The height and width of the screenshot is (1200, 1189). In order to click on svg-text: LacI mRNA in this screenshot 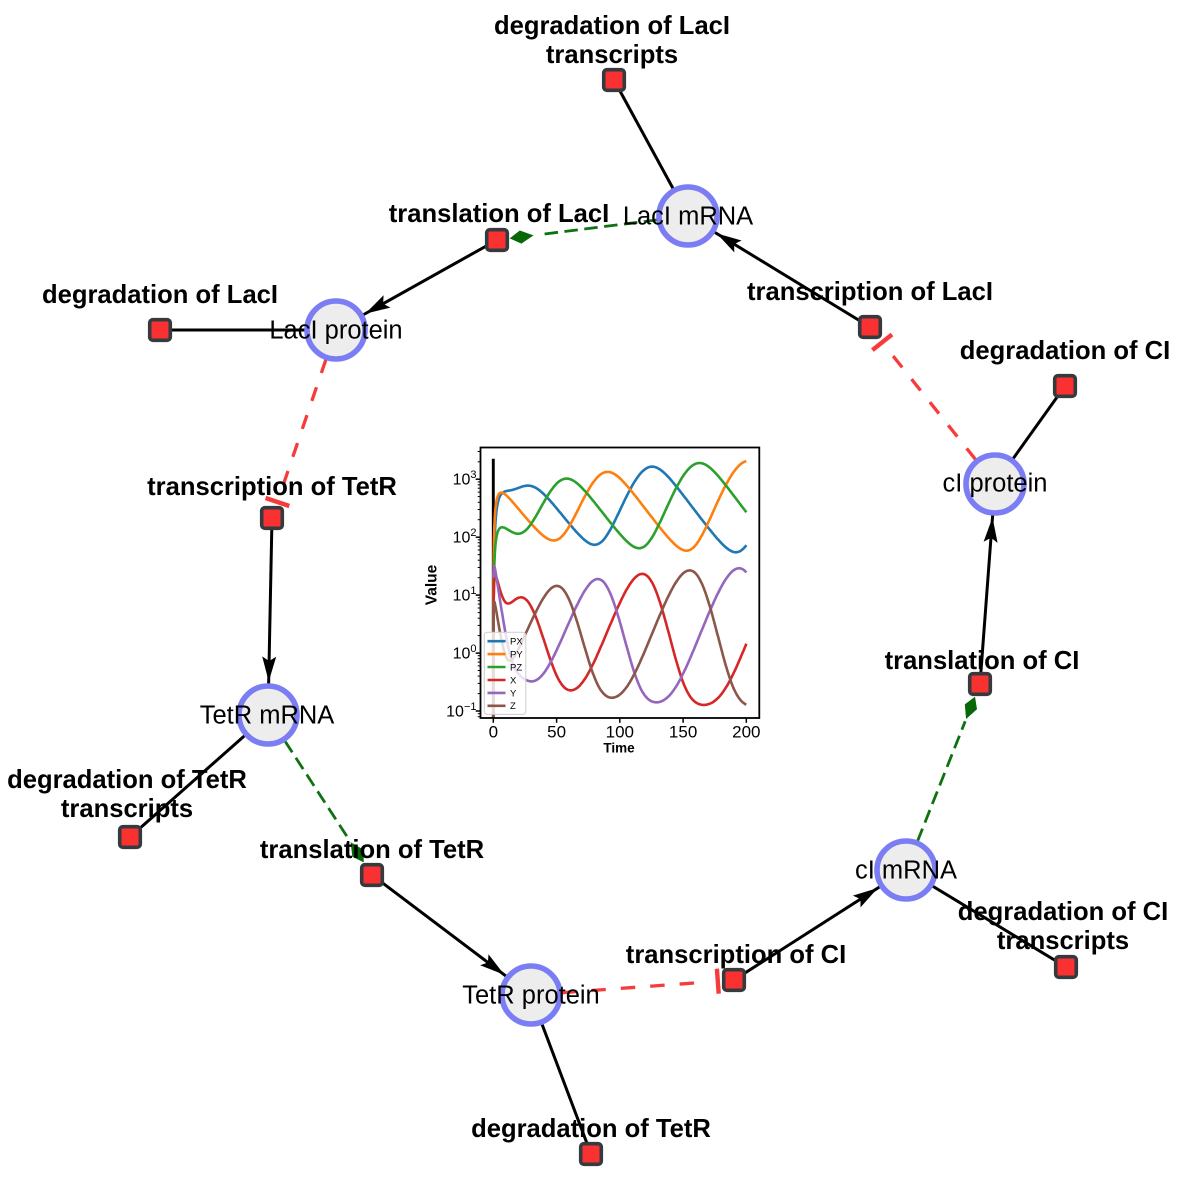, I will do `click(688, 217)`.